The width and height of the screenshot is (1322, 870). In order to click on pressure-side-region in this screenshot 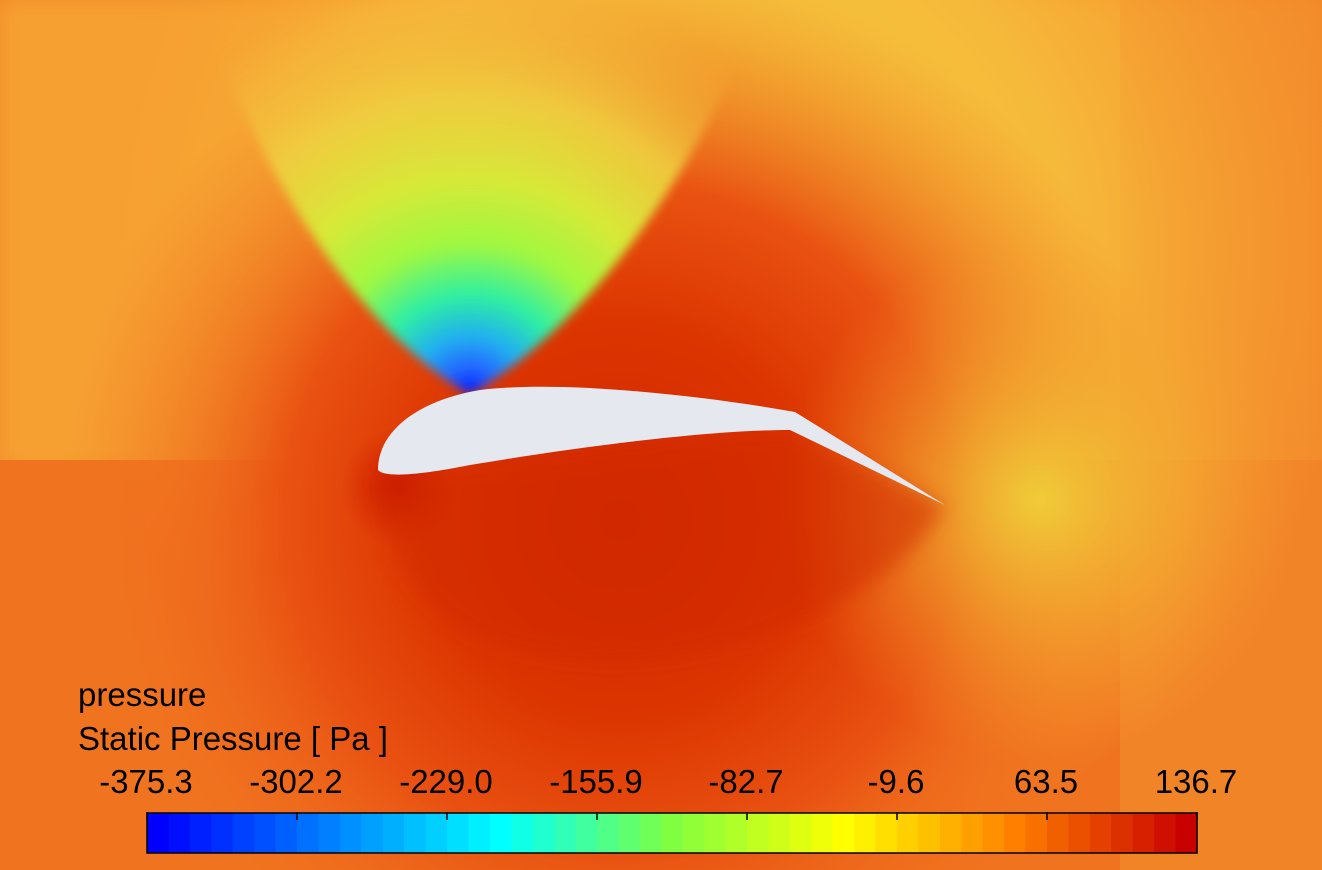, I will do `click(661, 545)`.